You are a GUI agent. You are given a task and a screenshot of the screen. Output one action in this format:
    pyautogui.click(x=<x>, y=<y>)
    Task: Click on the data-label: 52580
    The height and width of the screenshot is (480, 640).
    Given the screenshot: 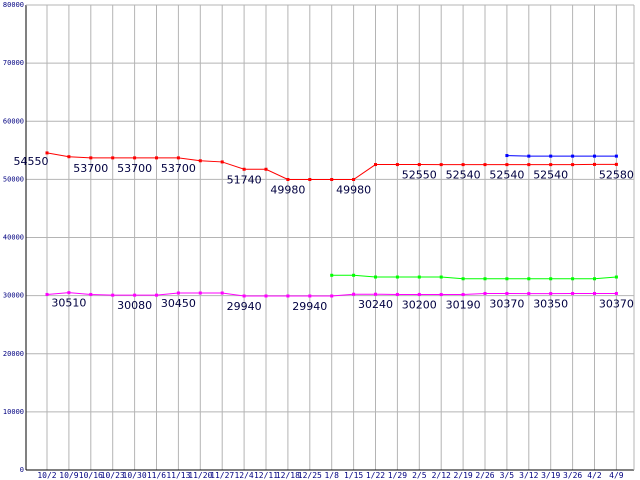 What is the action you would take?
    pyautogui.click(x=616, y=174)
    